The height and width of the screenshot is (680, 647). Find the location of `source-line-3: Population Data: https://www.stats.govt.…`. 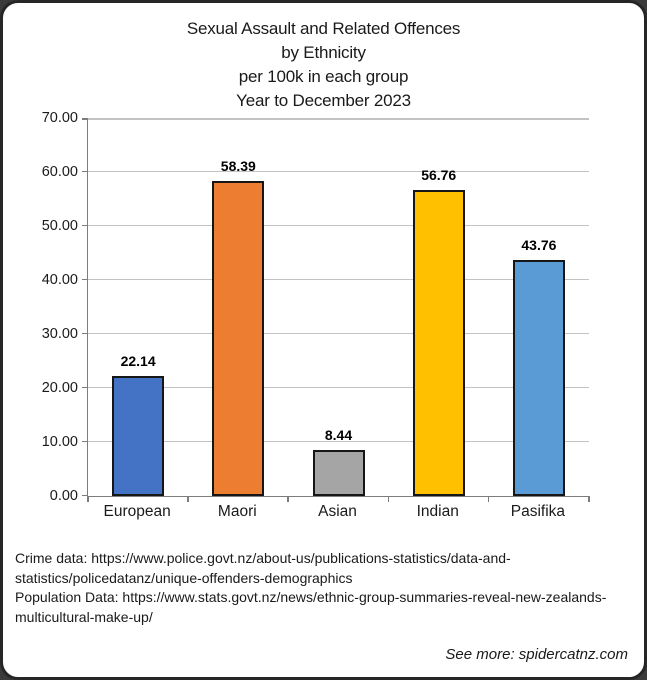

source-line-3: Population Data: https://www.stats.govt.… is located at coordinates (311, 597).